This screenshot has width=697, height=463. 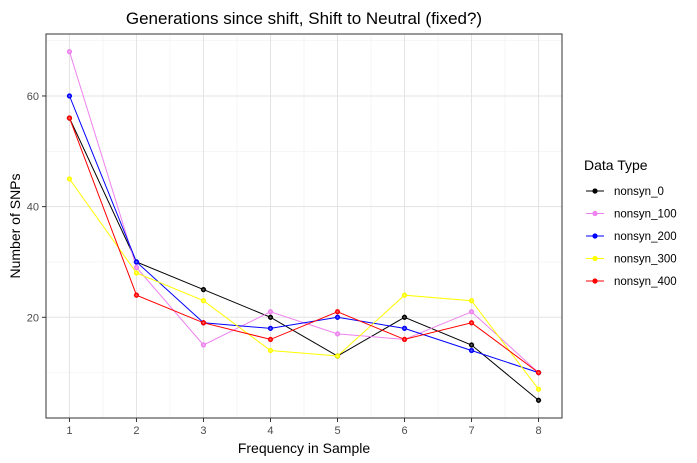 What do you see at coordinates (136, 431) in the screenshot?
I see `x-tick-label: 2` at bounding box center [136, 431].